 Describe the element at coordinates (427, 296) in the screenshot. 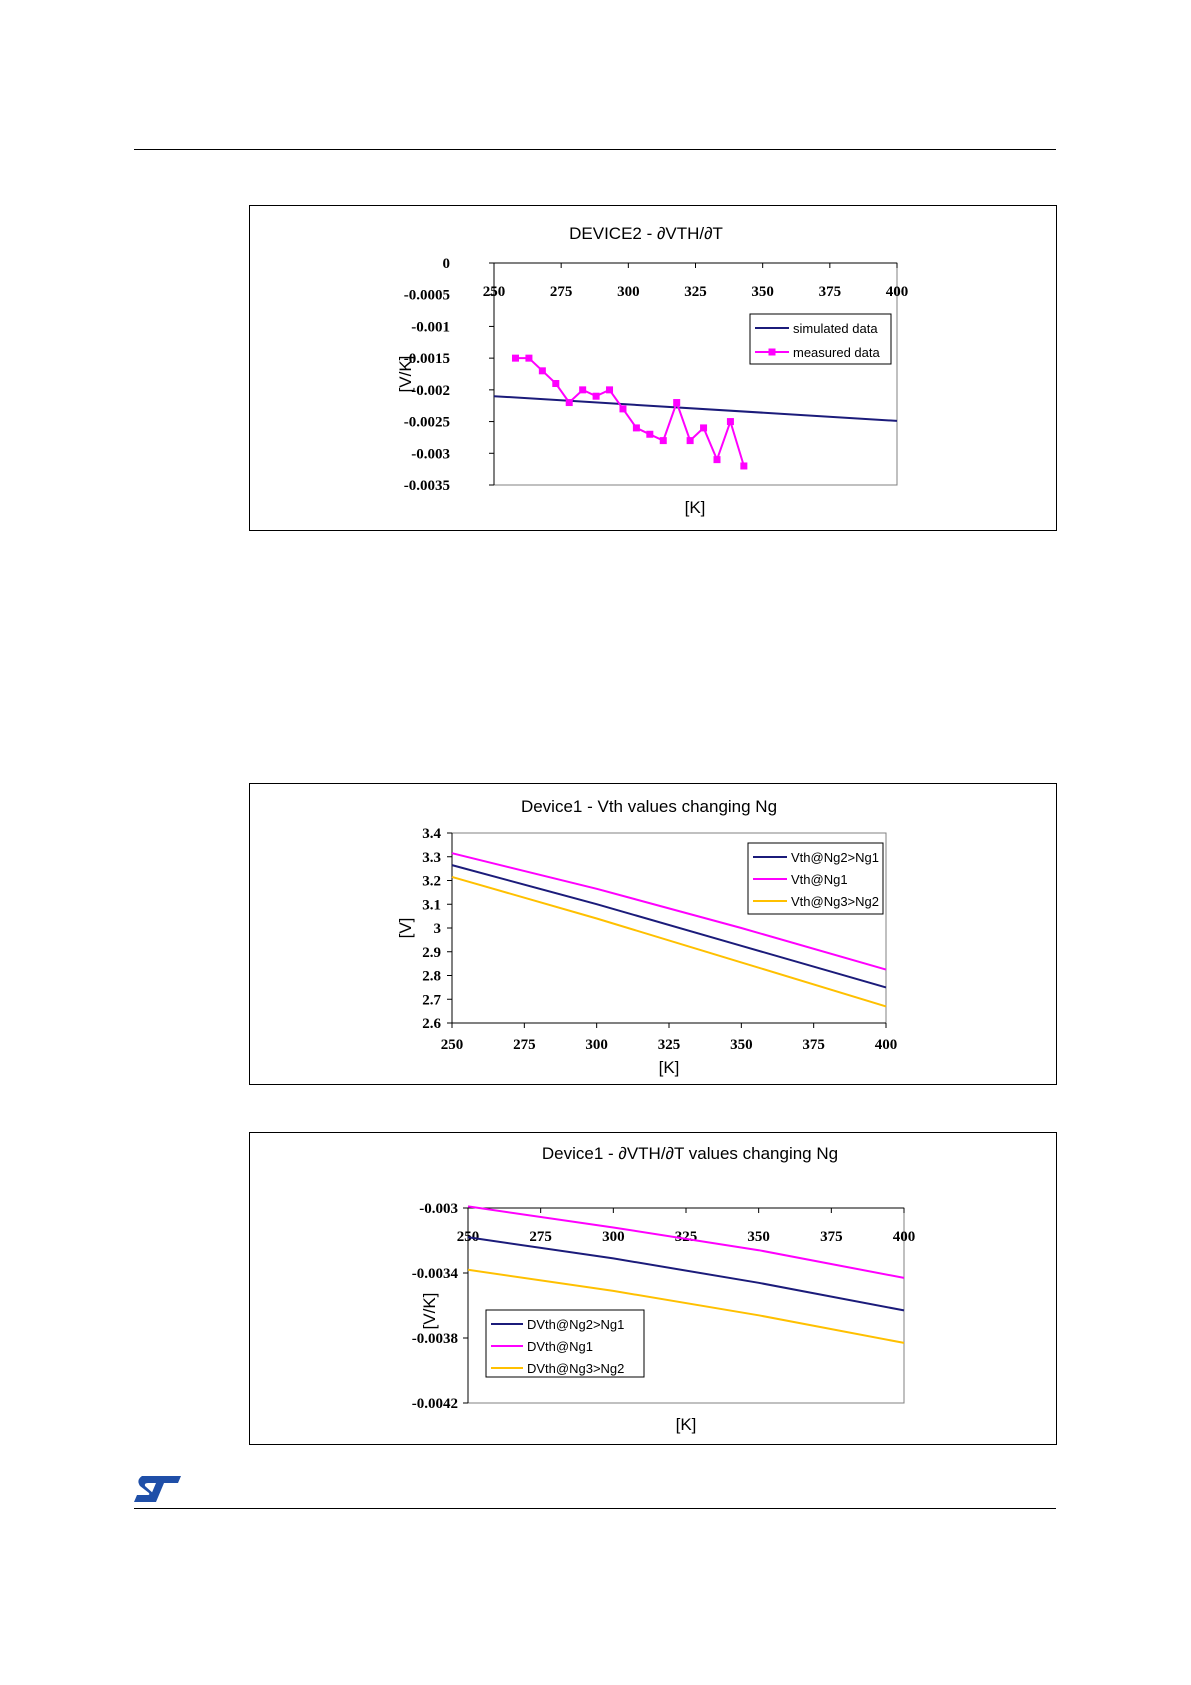

I see `y-tick-label: -0.0005` at that location.